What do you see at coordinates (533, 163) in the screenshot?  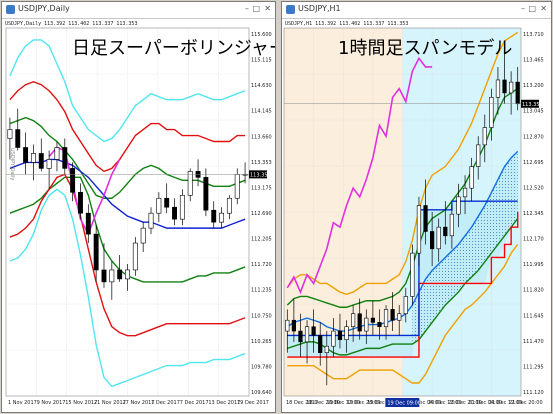 I see `y-tick-label: 112.695` at bounding box center [533, 163].